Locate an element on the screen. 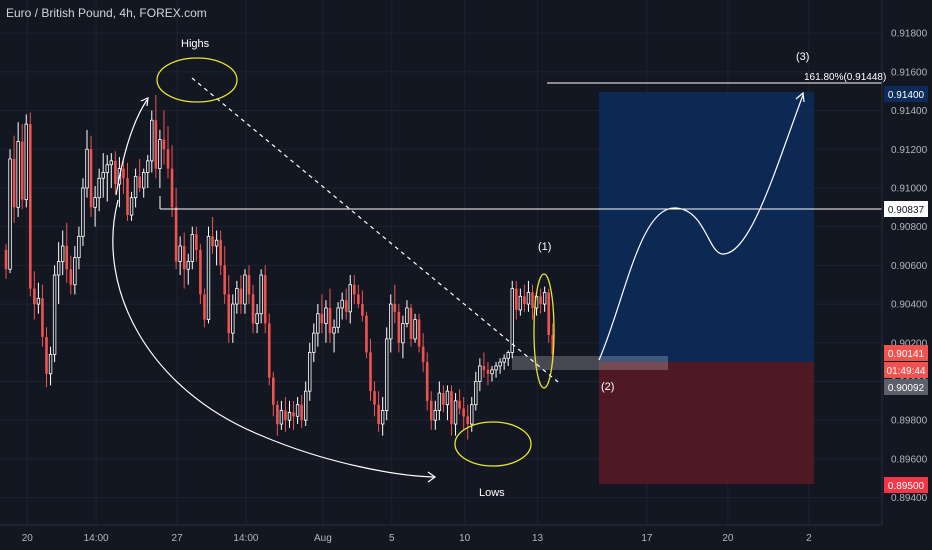 This screenshot has height=550, width=932. target-tag: 0.91400 is located at coordinates (906, 94).